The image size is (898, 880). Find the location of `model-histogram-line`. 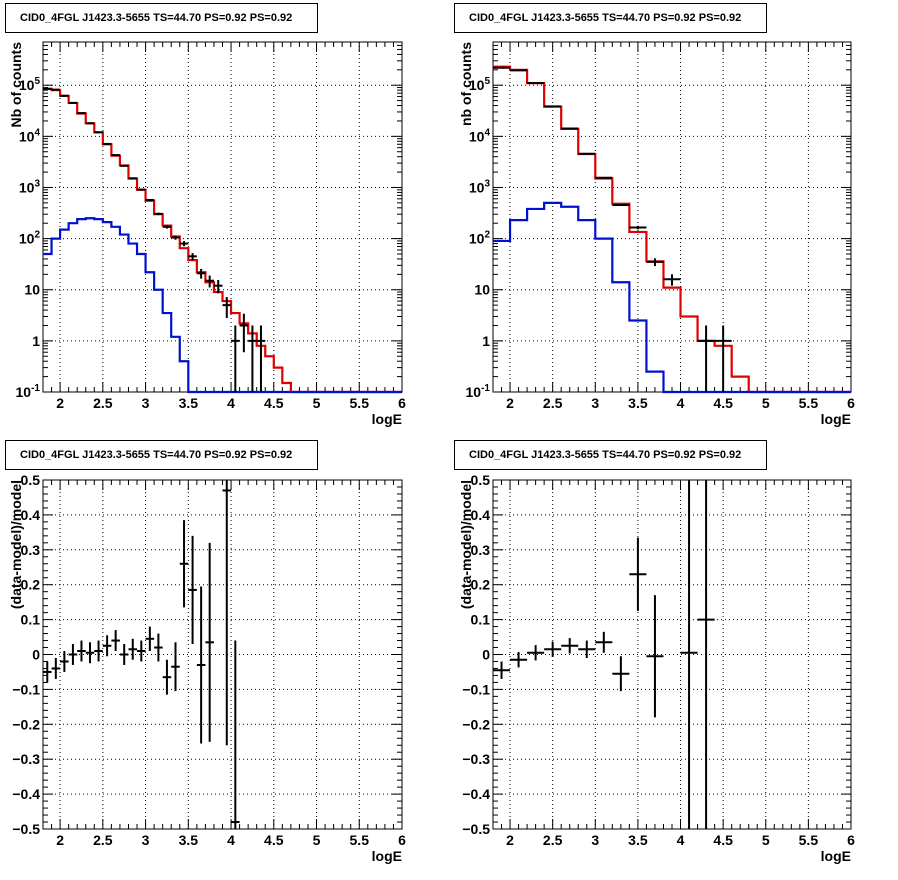

model-histogram-line is located at coordinates (672, 229).